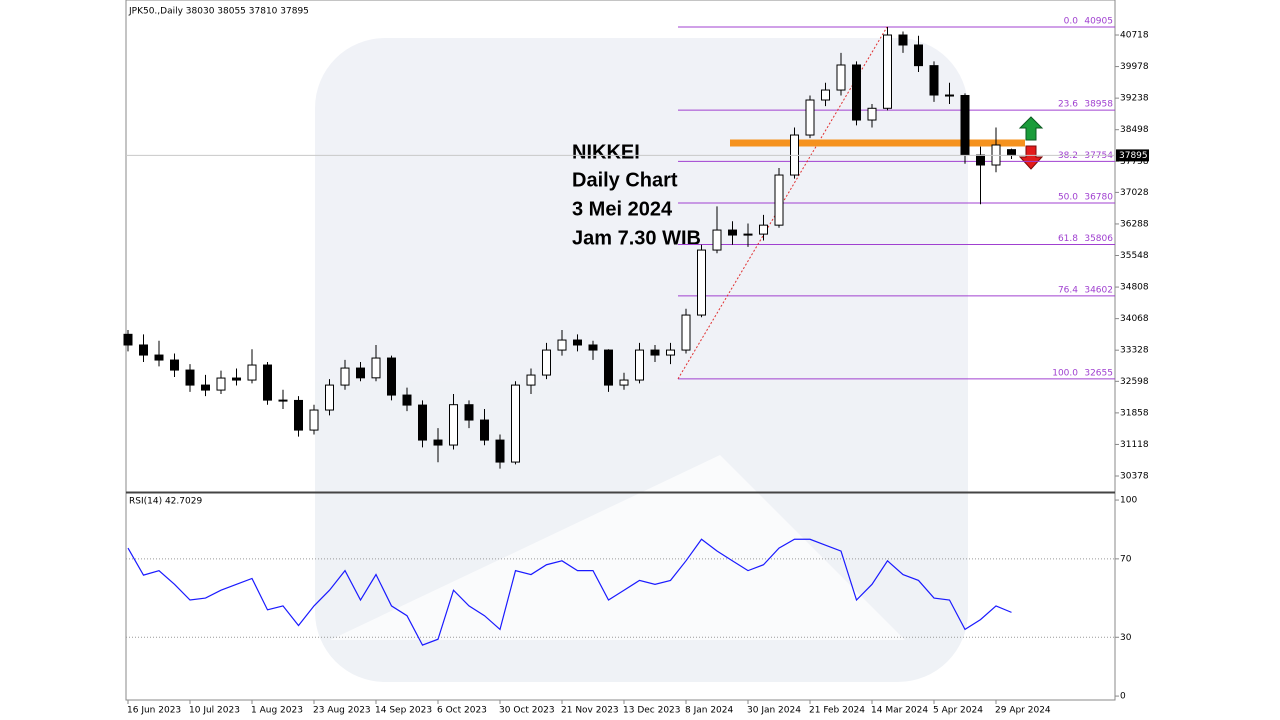 This screenshot has height=720, width=1280. I want to click on x-tick-label: 16 Jun 2023, so click(154, 711).